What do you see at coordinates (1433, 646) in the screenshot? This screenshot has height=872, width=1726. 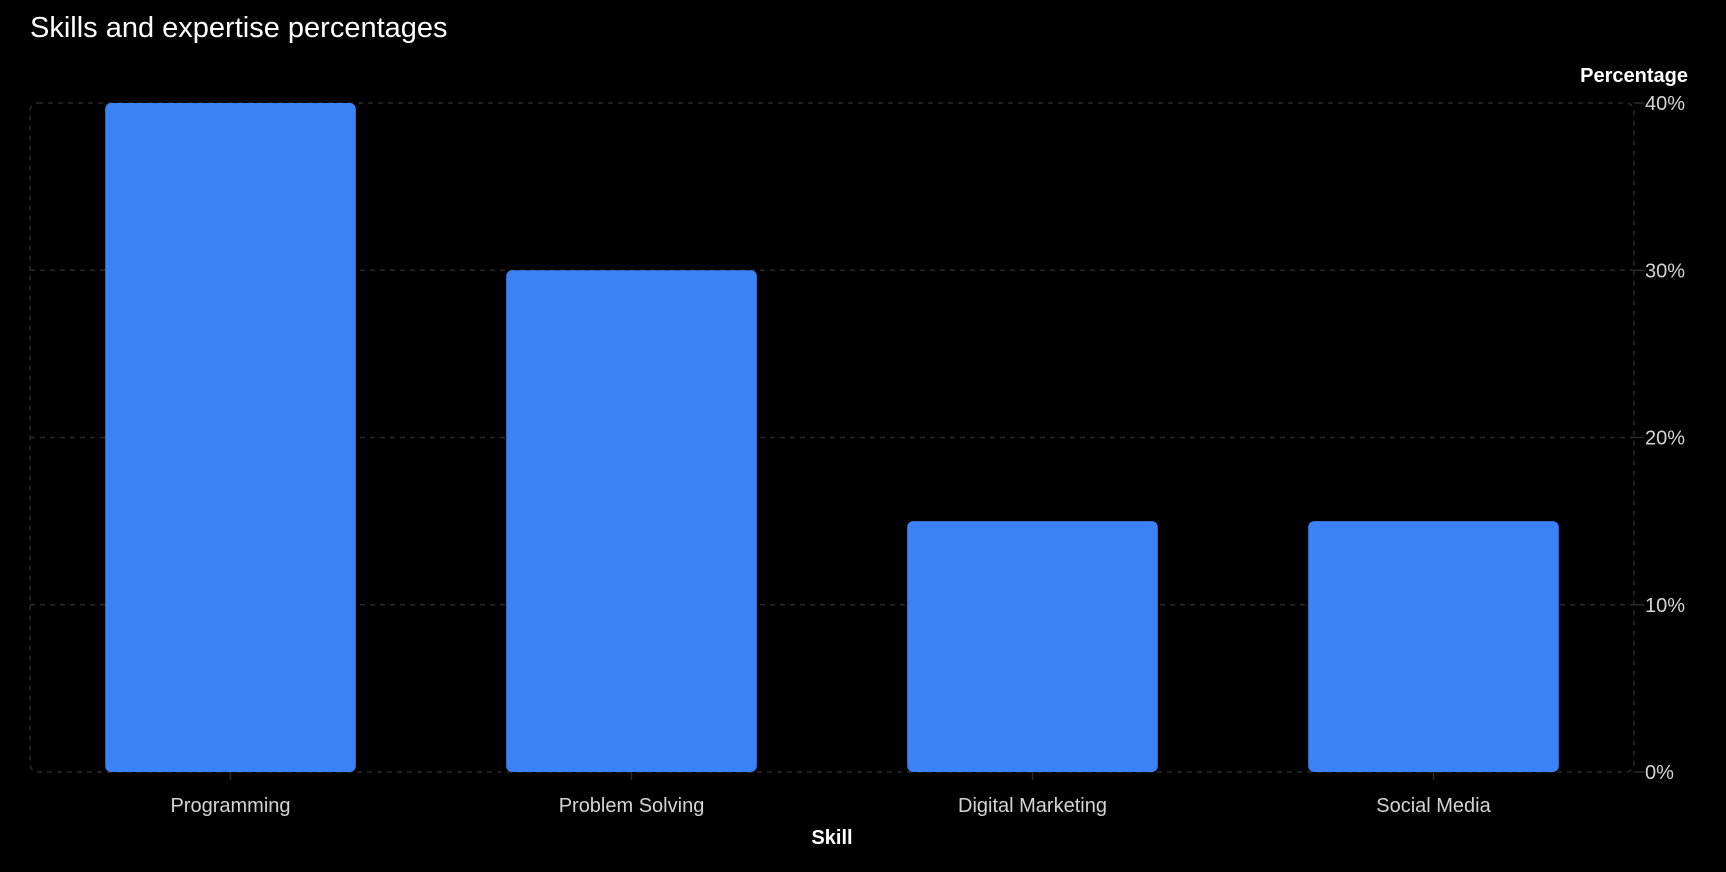 I see `bar-social-media` at bounding box center [1433, 646].